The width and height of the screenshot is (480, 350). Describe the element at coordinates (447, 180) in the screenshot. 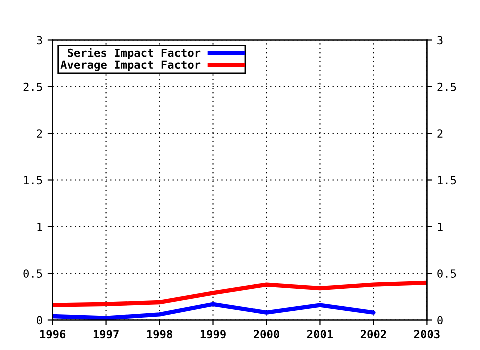

I see `y2-tick-label: 1.5` at that location.